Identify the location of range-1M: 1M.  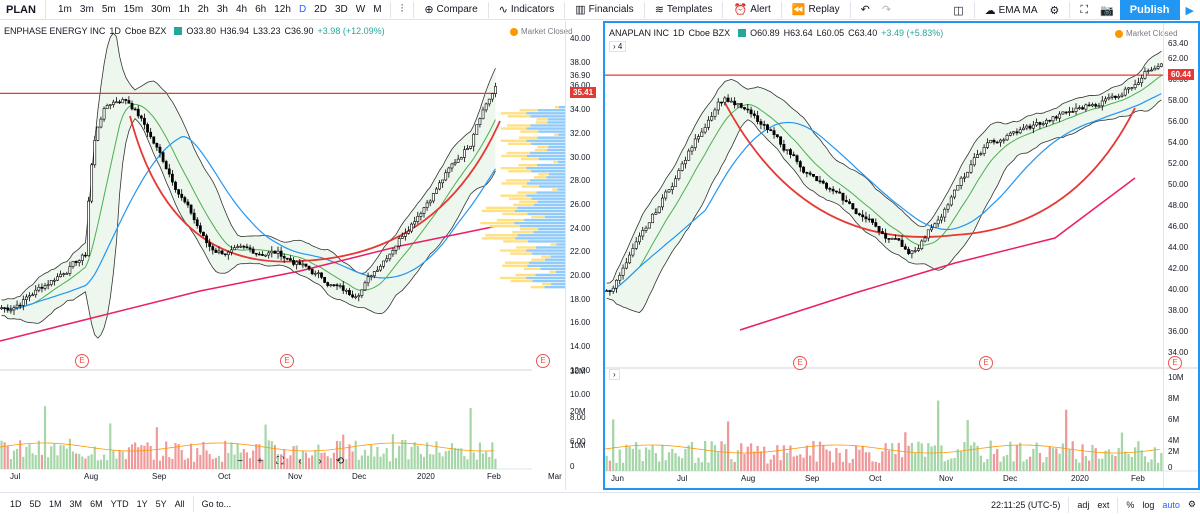
(55, 504).